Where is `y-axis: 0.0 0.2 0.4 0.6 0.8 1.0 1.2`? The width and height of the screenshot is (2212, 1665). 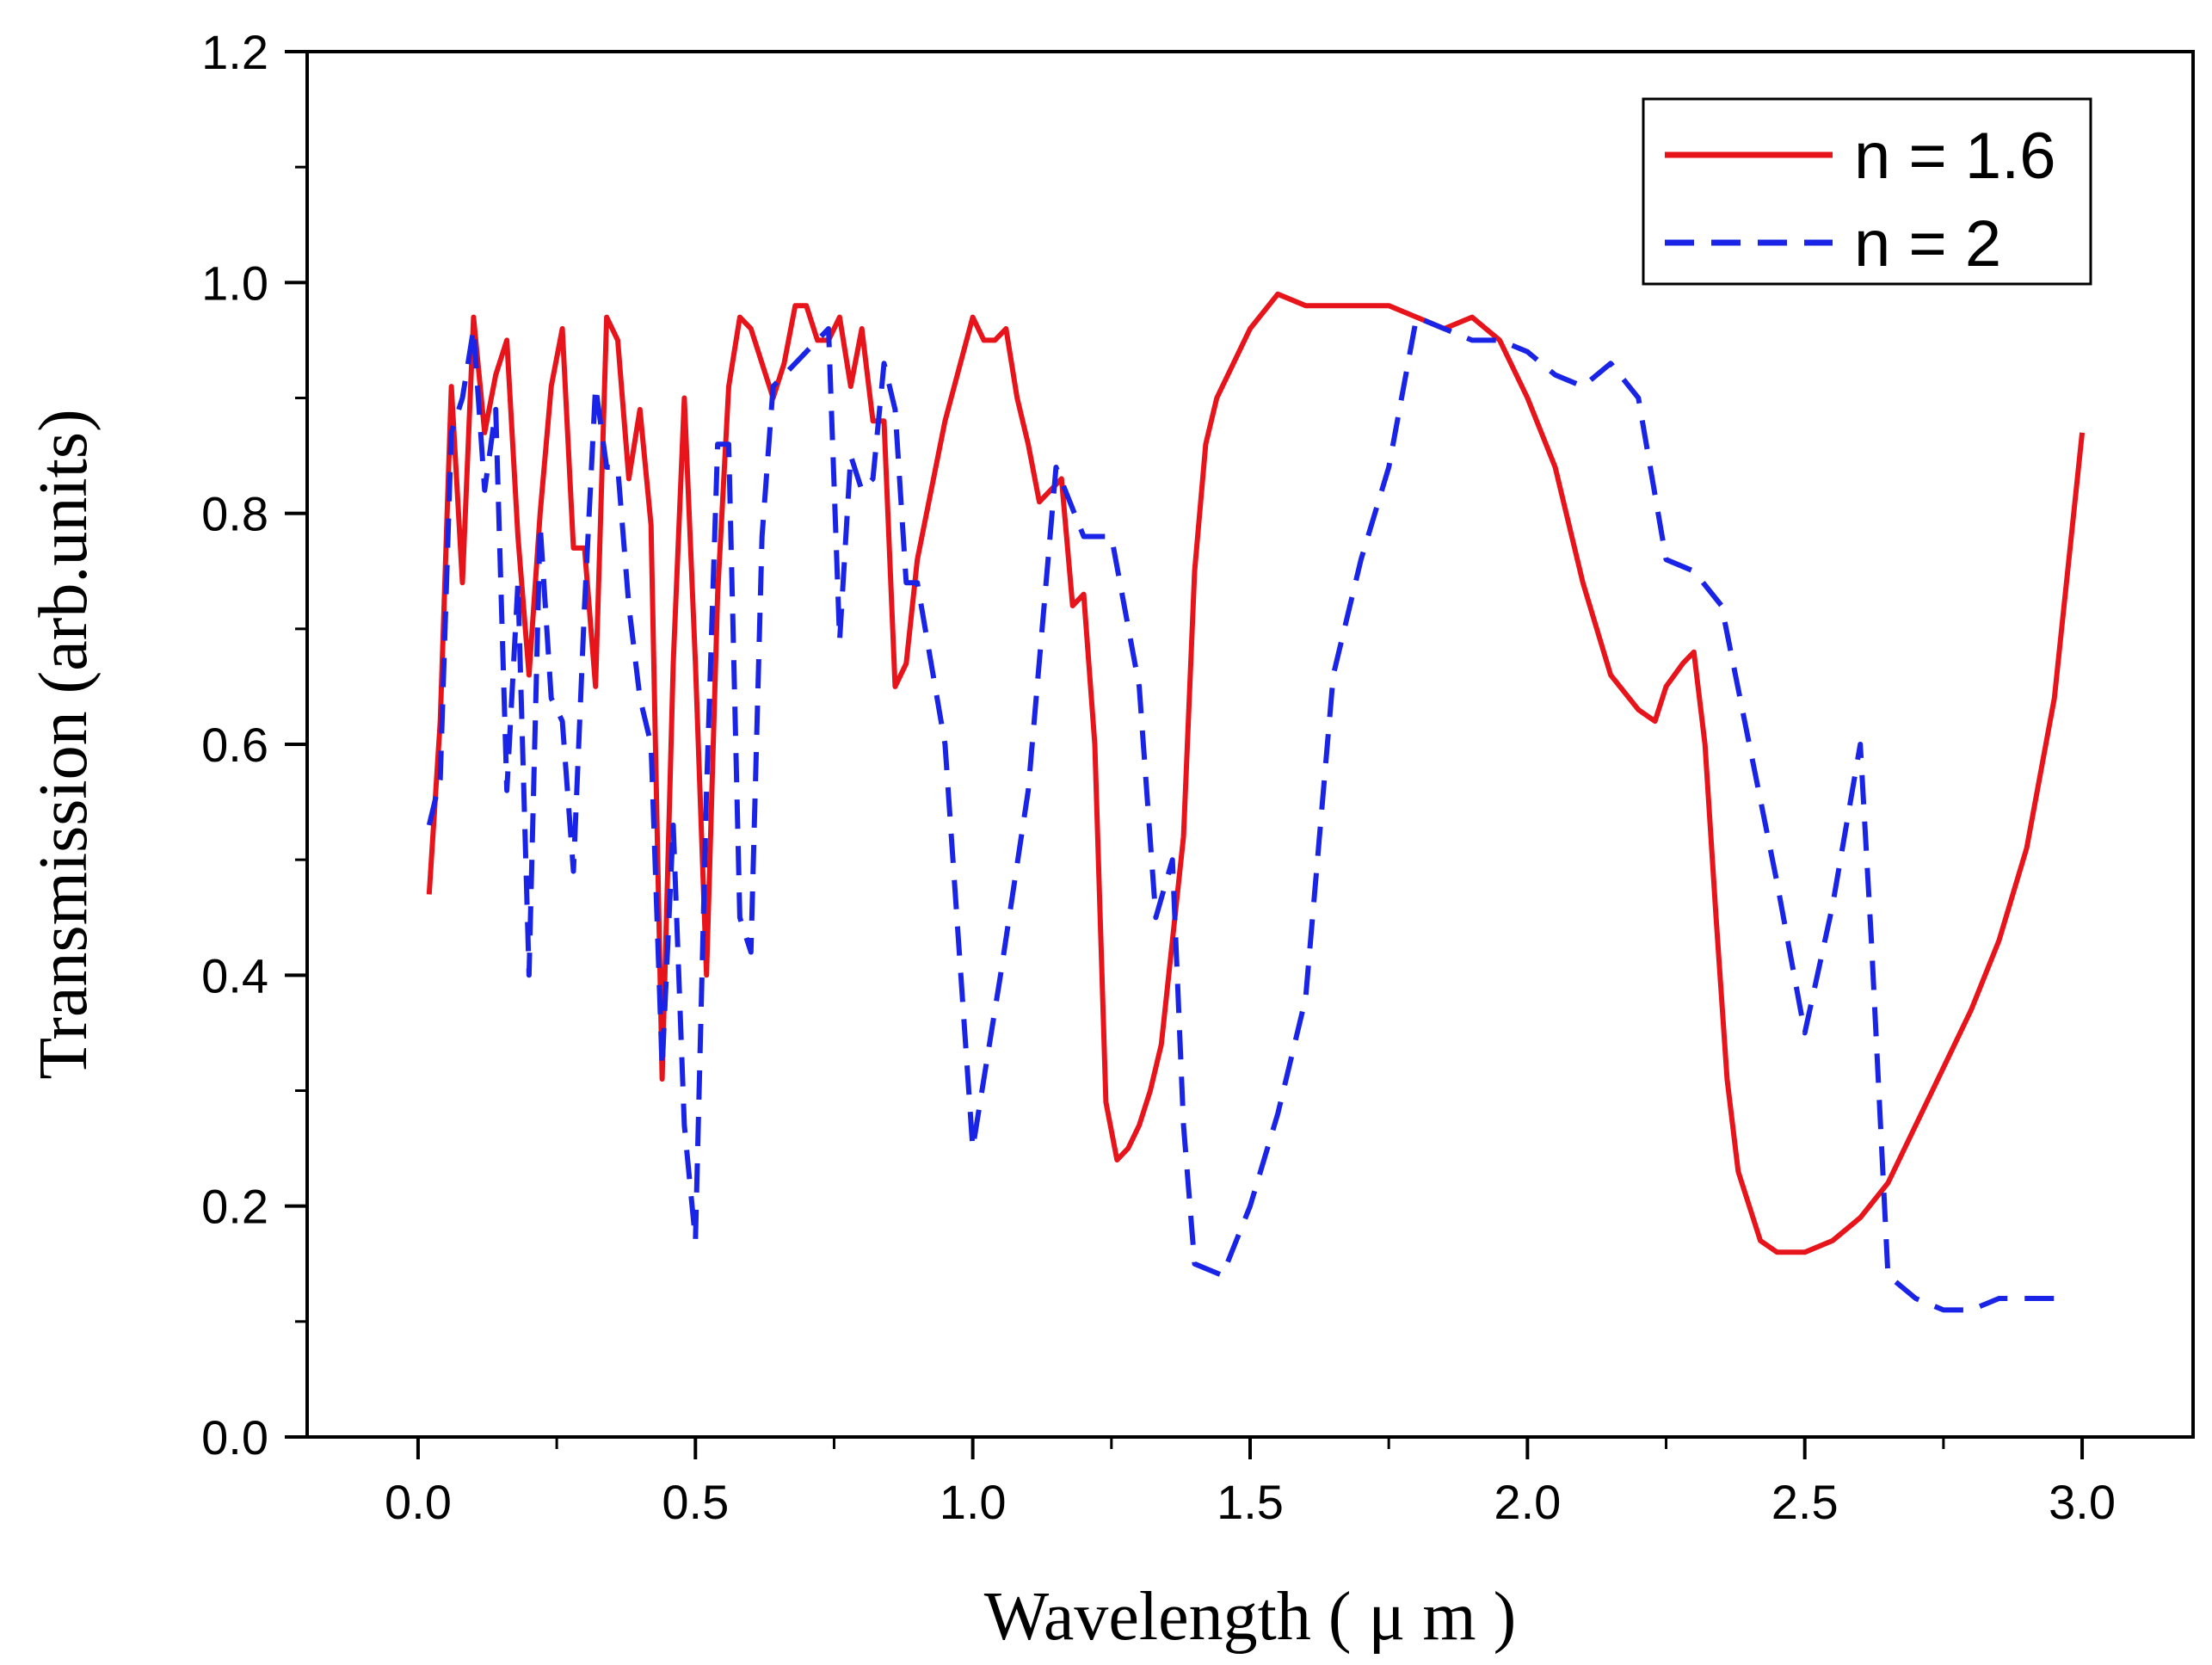
y-axis: 0.0 0.2 0.4 0.6 0.8 1.0 1.2 is located at coordinates (254, 745).